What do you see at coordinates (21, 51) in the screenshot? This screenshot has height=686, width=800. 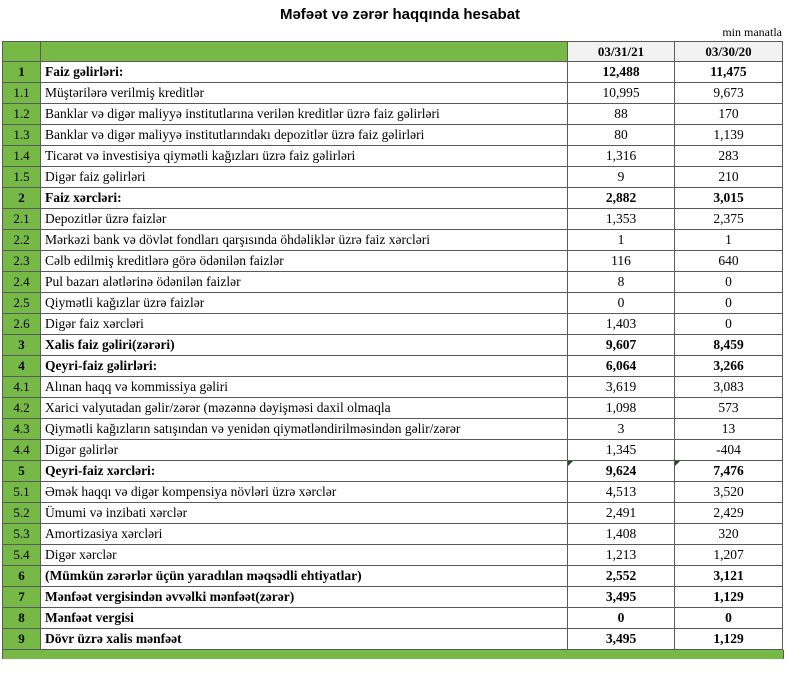 I see `header-corner-cell` at bounding box center [21, 51].